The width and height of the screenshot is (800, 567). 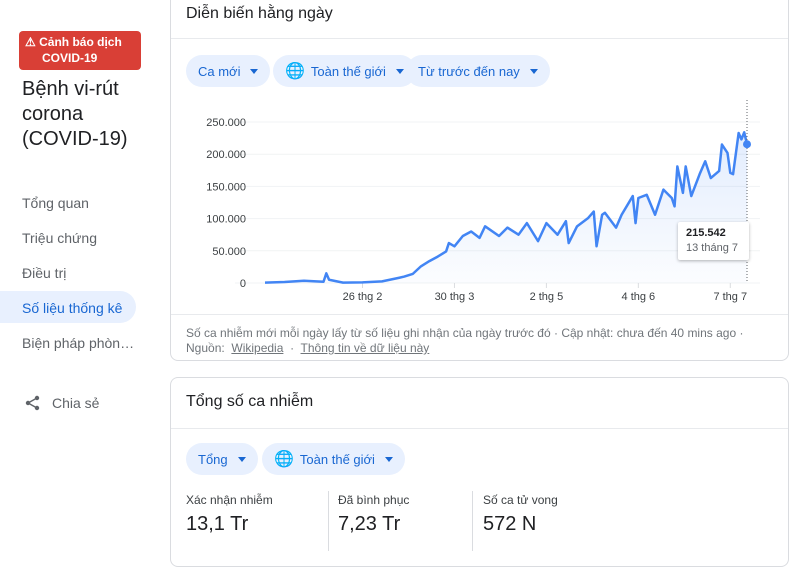 What do you see at coordinates (68, 307) in the screenshot?
I see `nav-statistics: Số liệu thống kê` at bounding box center [68, 307].